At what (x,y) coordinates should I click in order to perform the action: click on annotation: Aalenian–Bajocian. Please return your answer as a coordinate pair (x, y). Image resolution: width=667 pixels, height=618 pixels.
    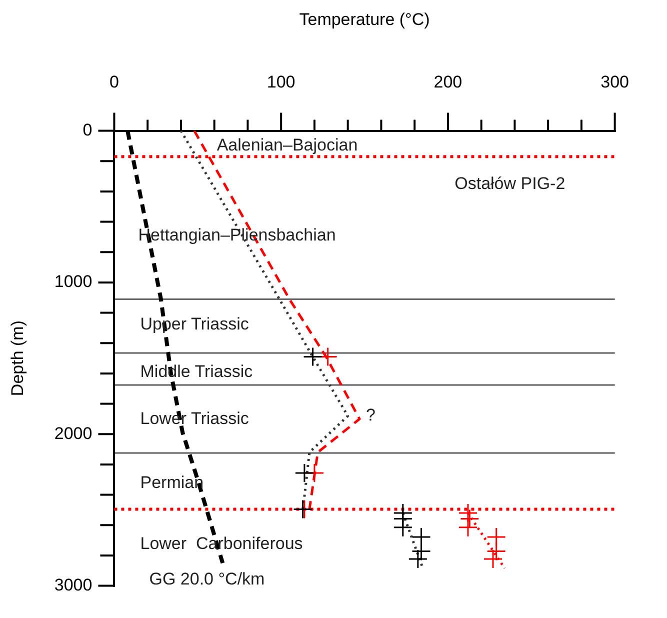
    Looking at the image, I should click on (287, 145).